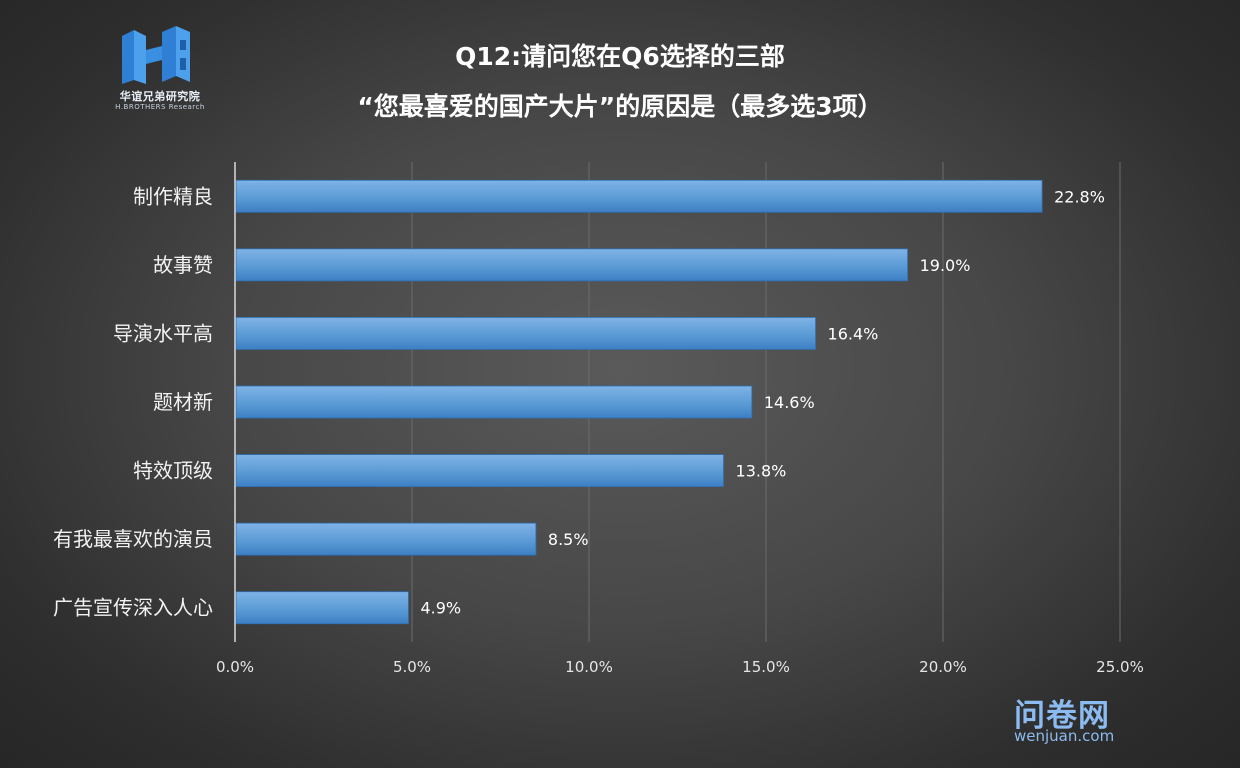  Describe the element at coordinates (620, 106) in the screenshot. I see `chart-title-line-2: “您最喜爱的国产大片”的原因是（最多选3项）` at that location.